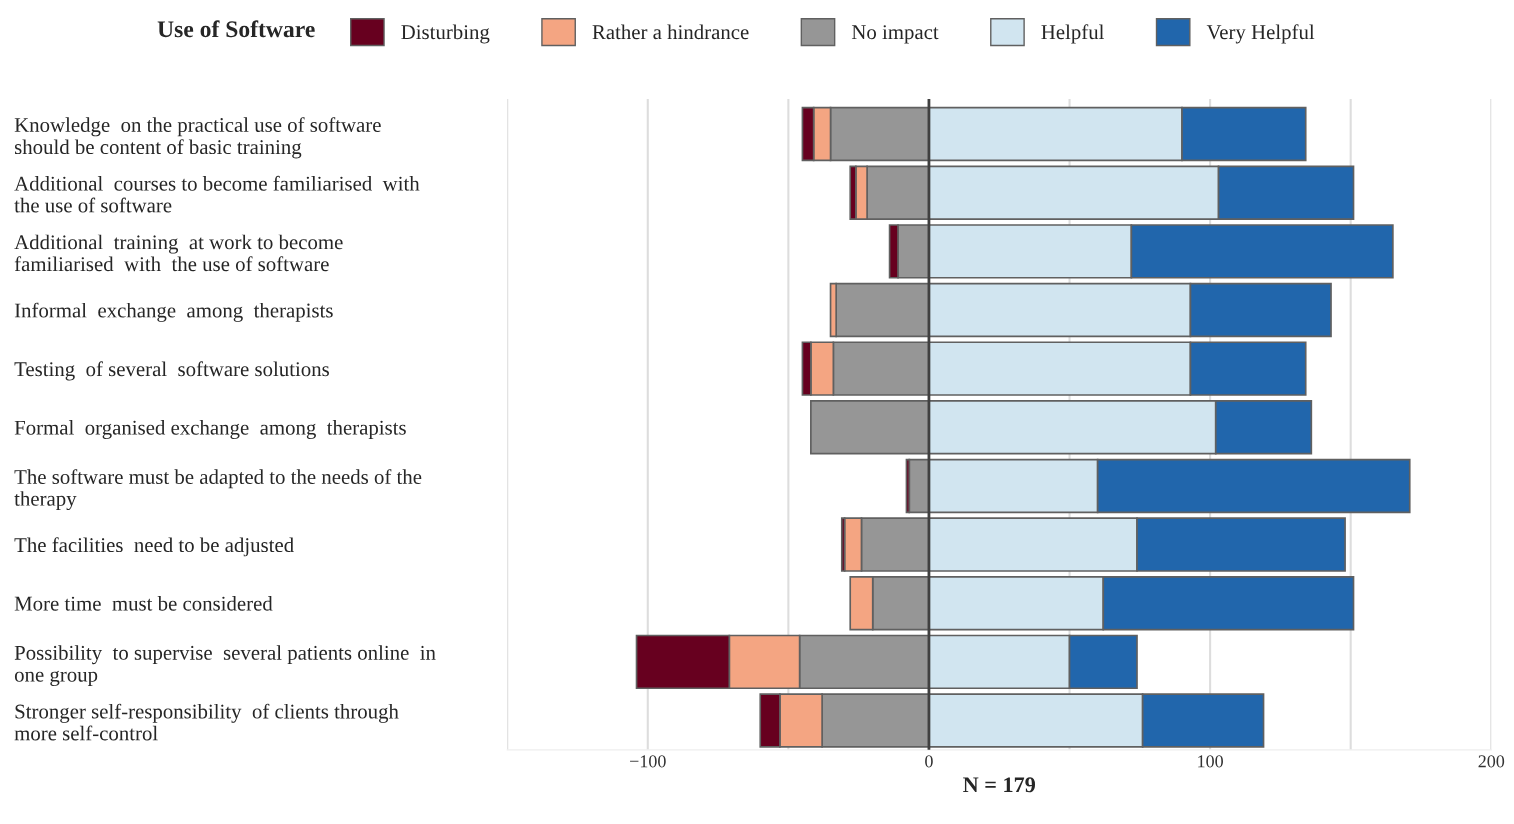 Image resolution: width=1514 pixels, height=824 pixels. What do you see at coordinates (178, 253) in the screenshot?
I see `y-tick-label: Additional training at work to become familiarised with the use of software` at bounding box center [178, 253].